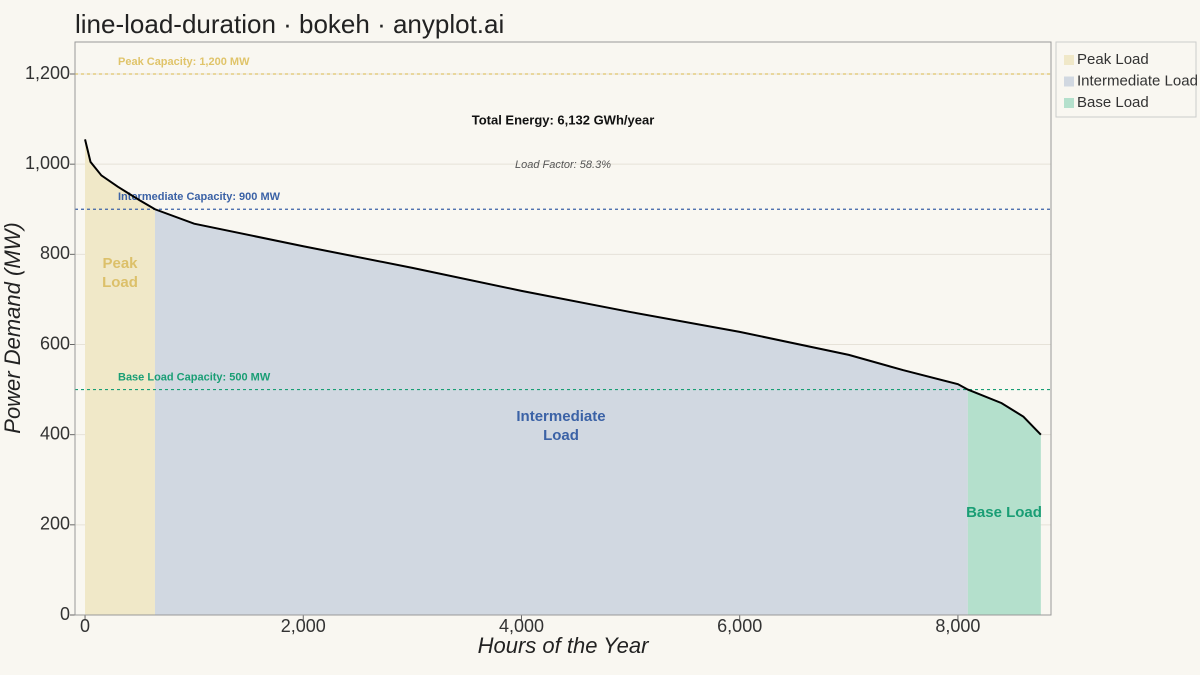 The width and height of the screenshot is (1200, 675). I want to click on area-label: Intermediate, so click(560, 416).